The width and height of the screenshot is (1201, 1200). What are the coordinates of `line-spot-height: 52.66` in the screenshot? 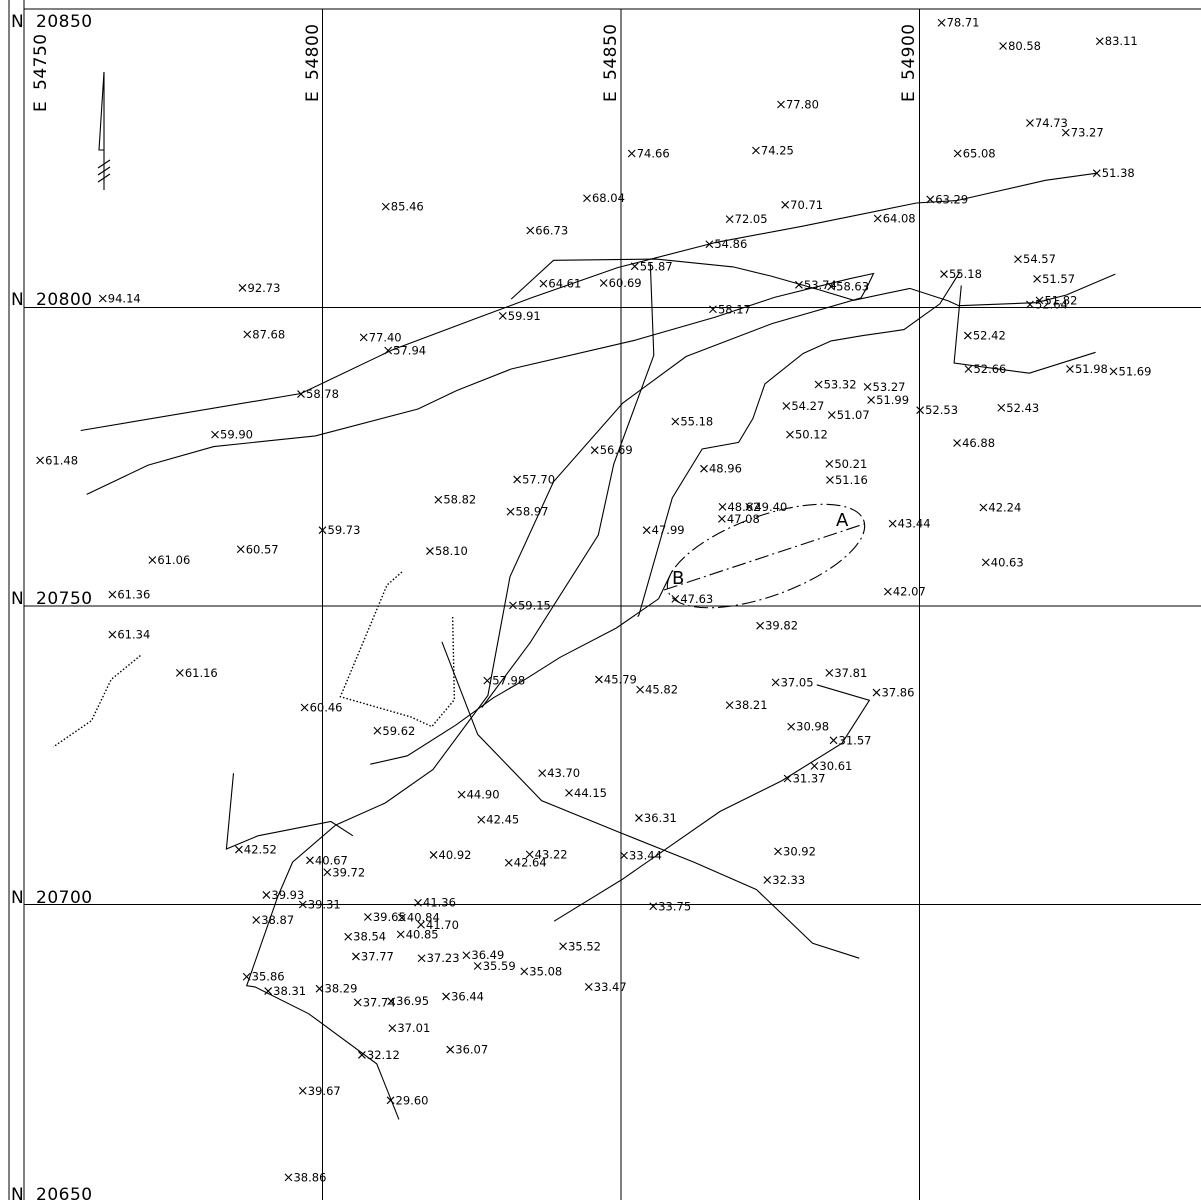 It's located at (985, 369).